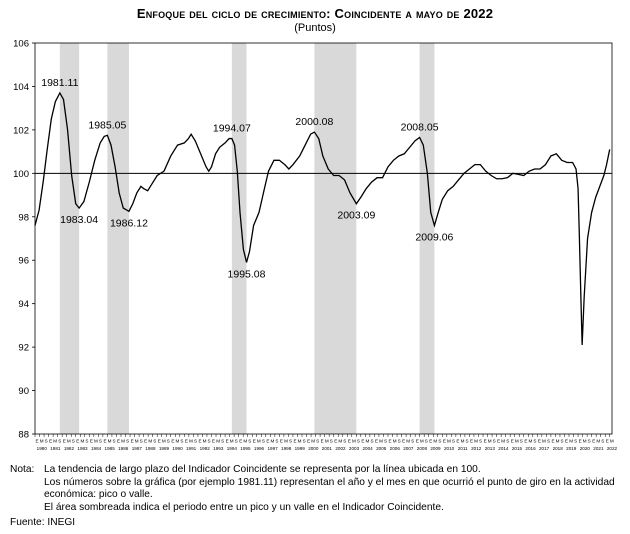 This screenshot has height=534, width=630. I want to click on chart-subtitle: (Puntos), so click(315, 28).